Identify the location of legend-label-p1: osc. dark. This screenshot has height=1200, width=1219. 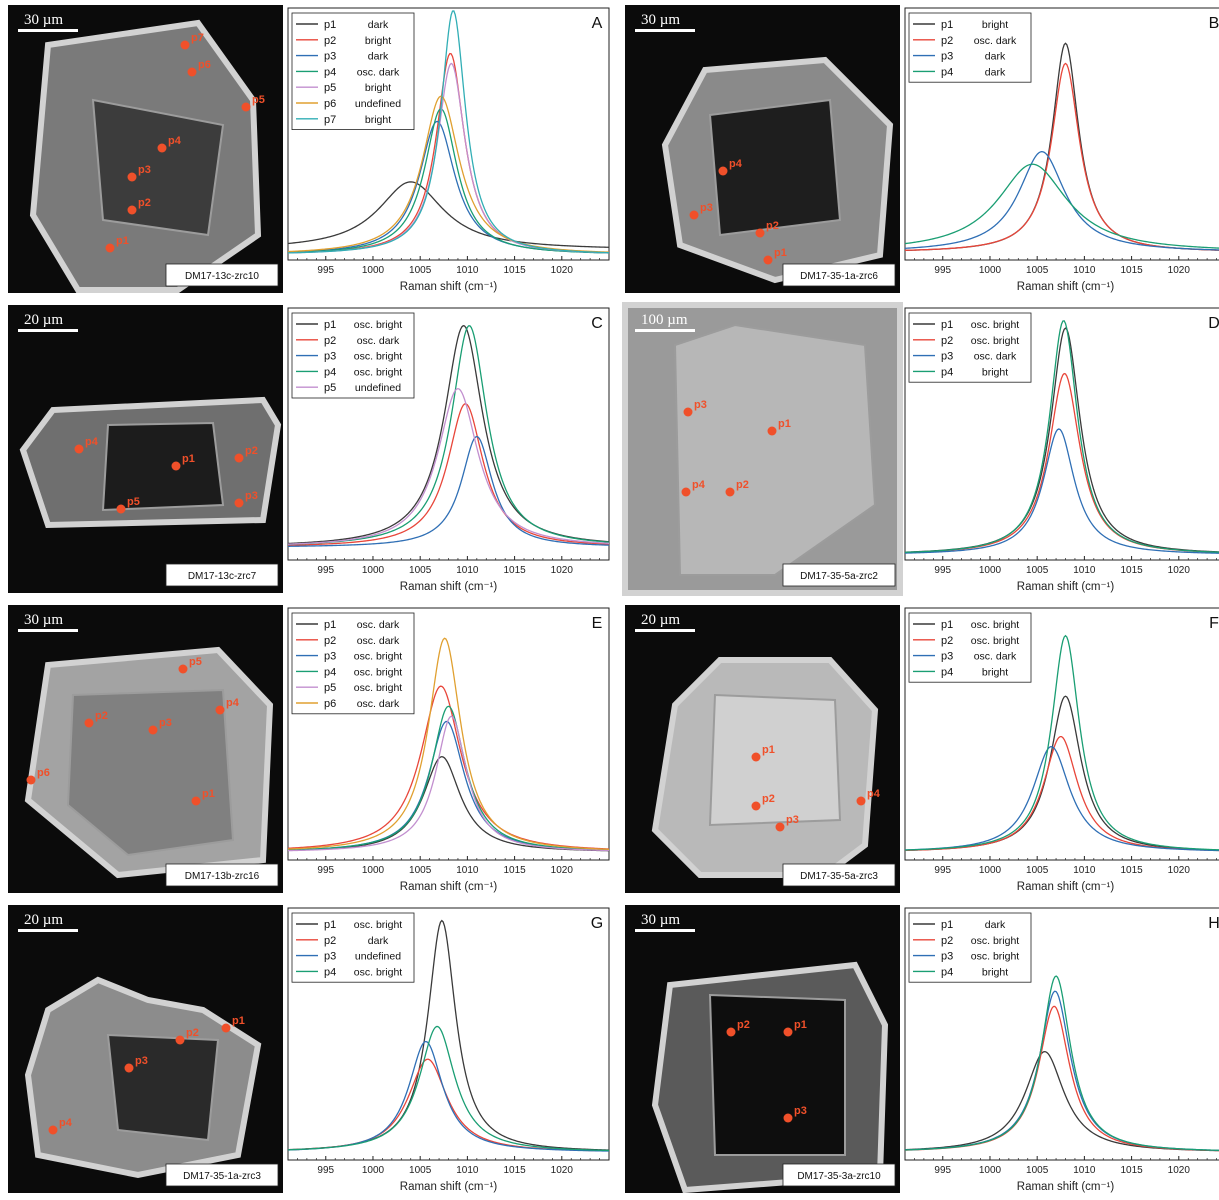
(378, 625).